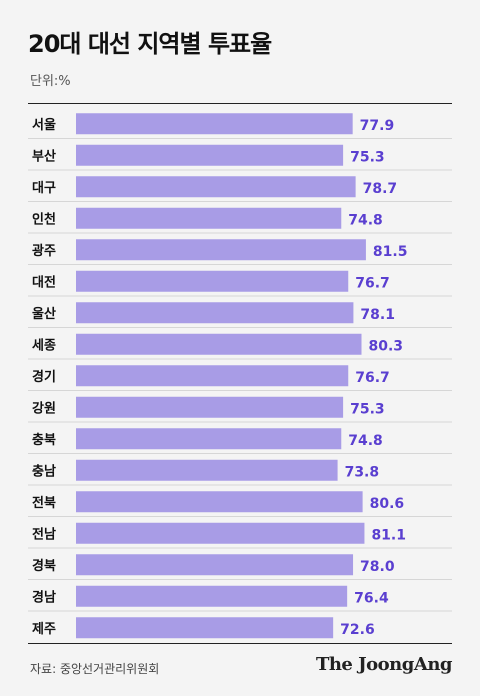  I want to click on unit-label: 단위:%, so click(50, 81).